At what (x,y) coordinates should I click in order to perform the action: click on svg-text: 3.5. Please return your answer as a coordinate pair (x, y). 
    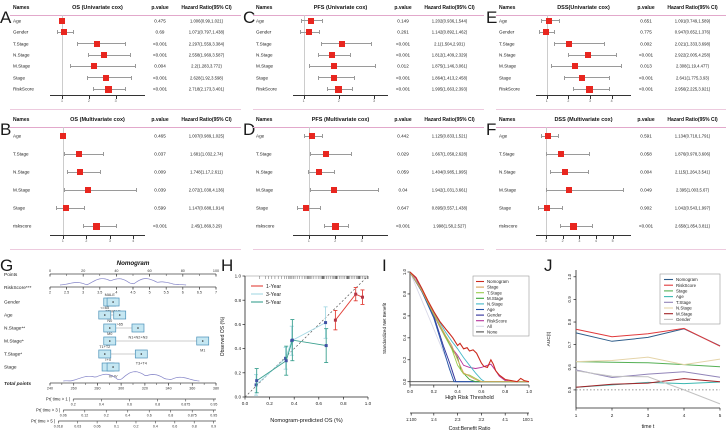
    Looking at the image, I should click on (99, 292).